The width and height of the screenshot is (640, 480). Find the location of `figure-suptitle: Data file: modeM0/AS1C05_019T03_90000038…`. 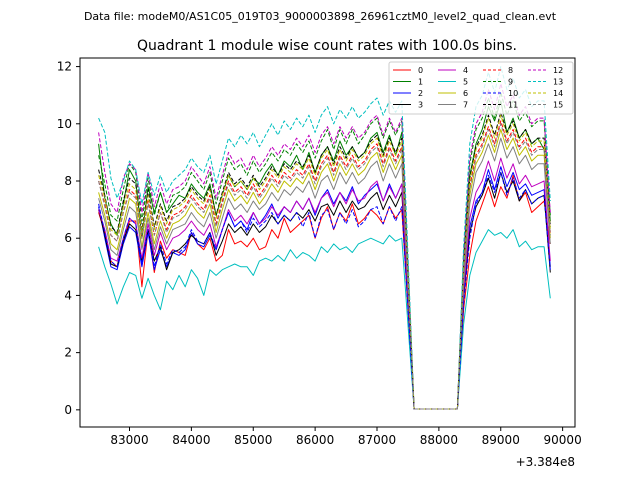

figure-suptitle: Data file: modeM0/AS1C05_019T03_90000038… is located at coordinates (320, 16).